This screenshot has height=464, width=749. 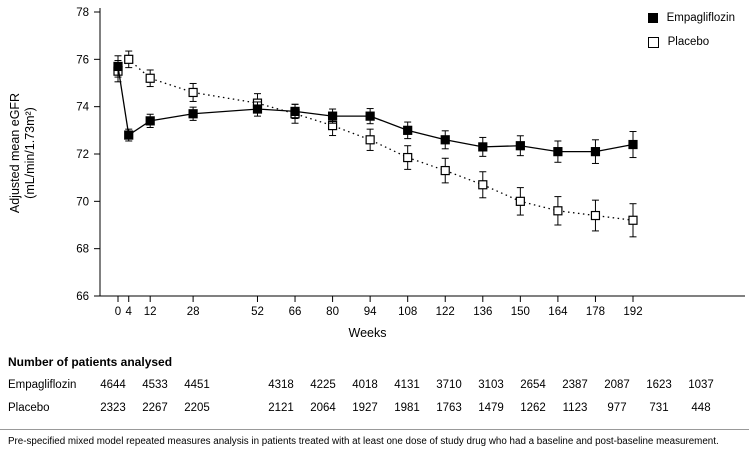 What do you see at coordinates (29, 407) in the screenshot?
I see `patients-row-label: Placebo` at bounding box center [29, 407].